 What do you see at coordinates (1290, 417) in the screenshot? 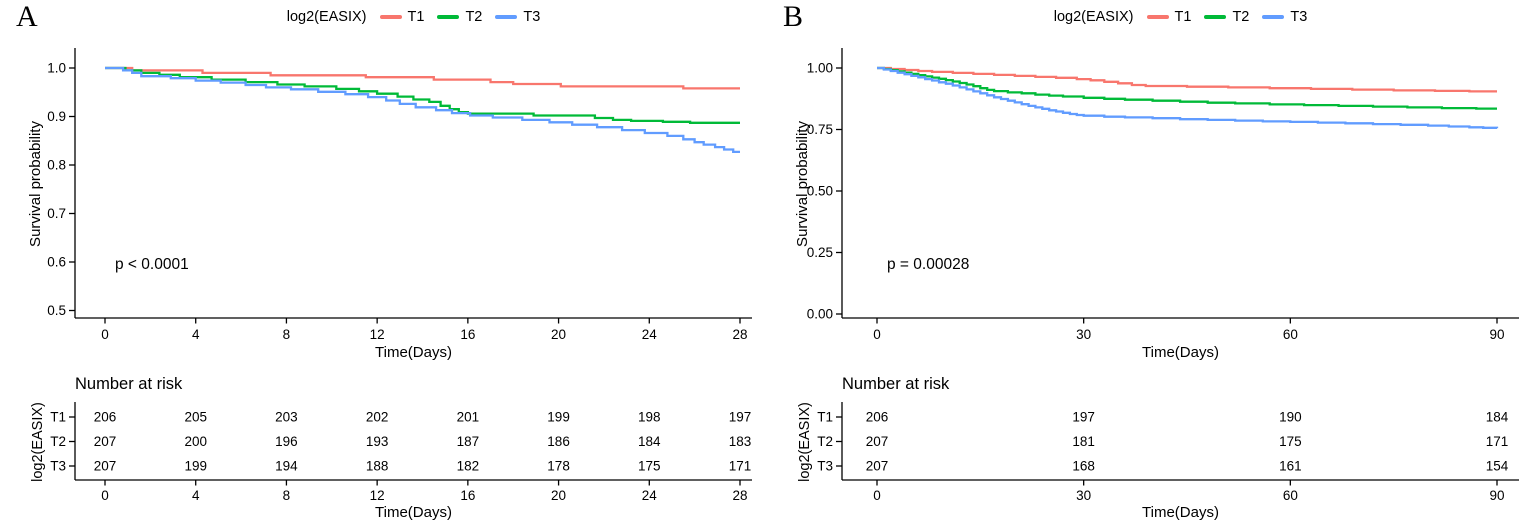
I see `risk-count: 190` at bounding box center [1290, 417].